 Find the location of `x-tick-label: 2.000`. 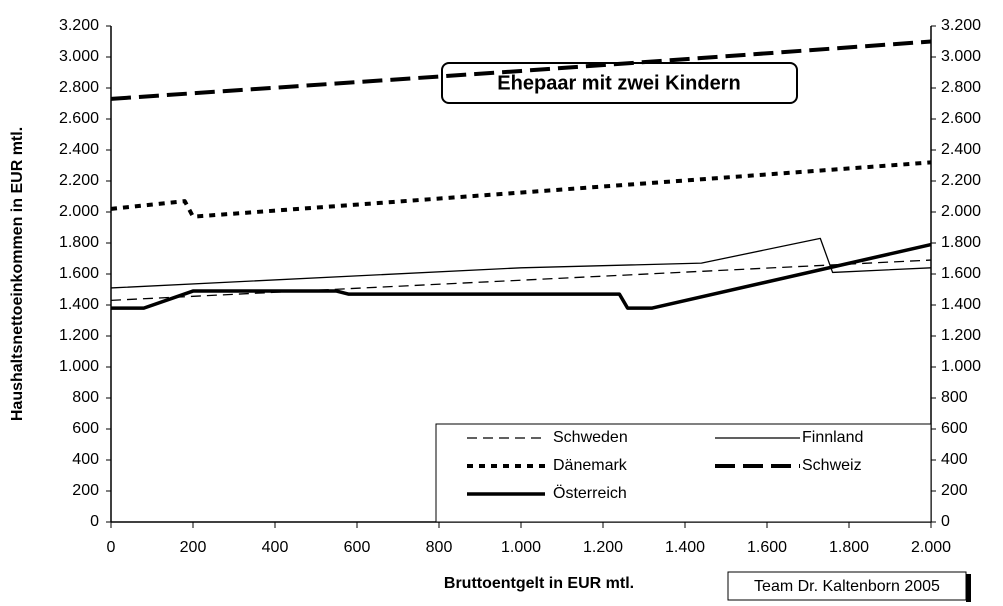

x-tick-label: 2.000 is located at coordinates (931, 547).